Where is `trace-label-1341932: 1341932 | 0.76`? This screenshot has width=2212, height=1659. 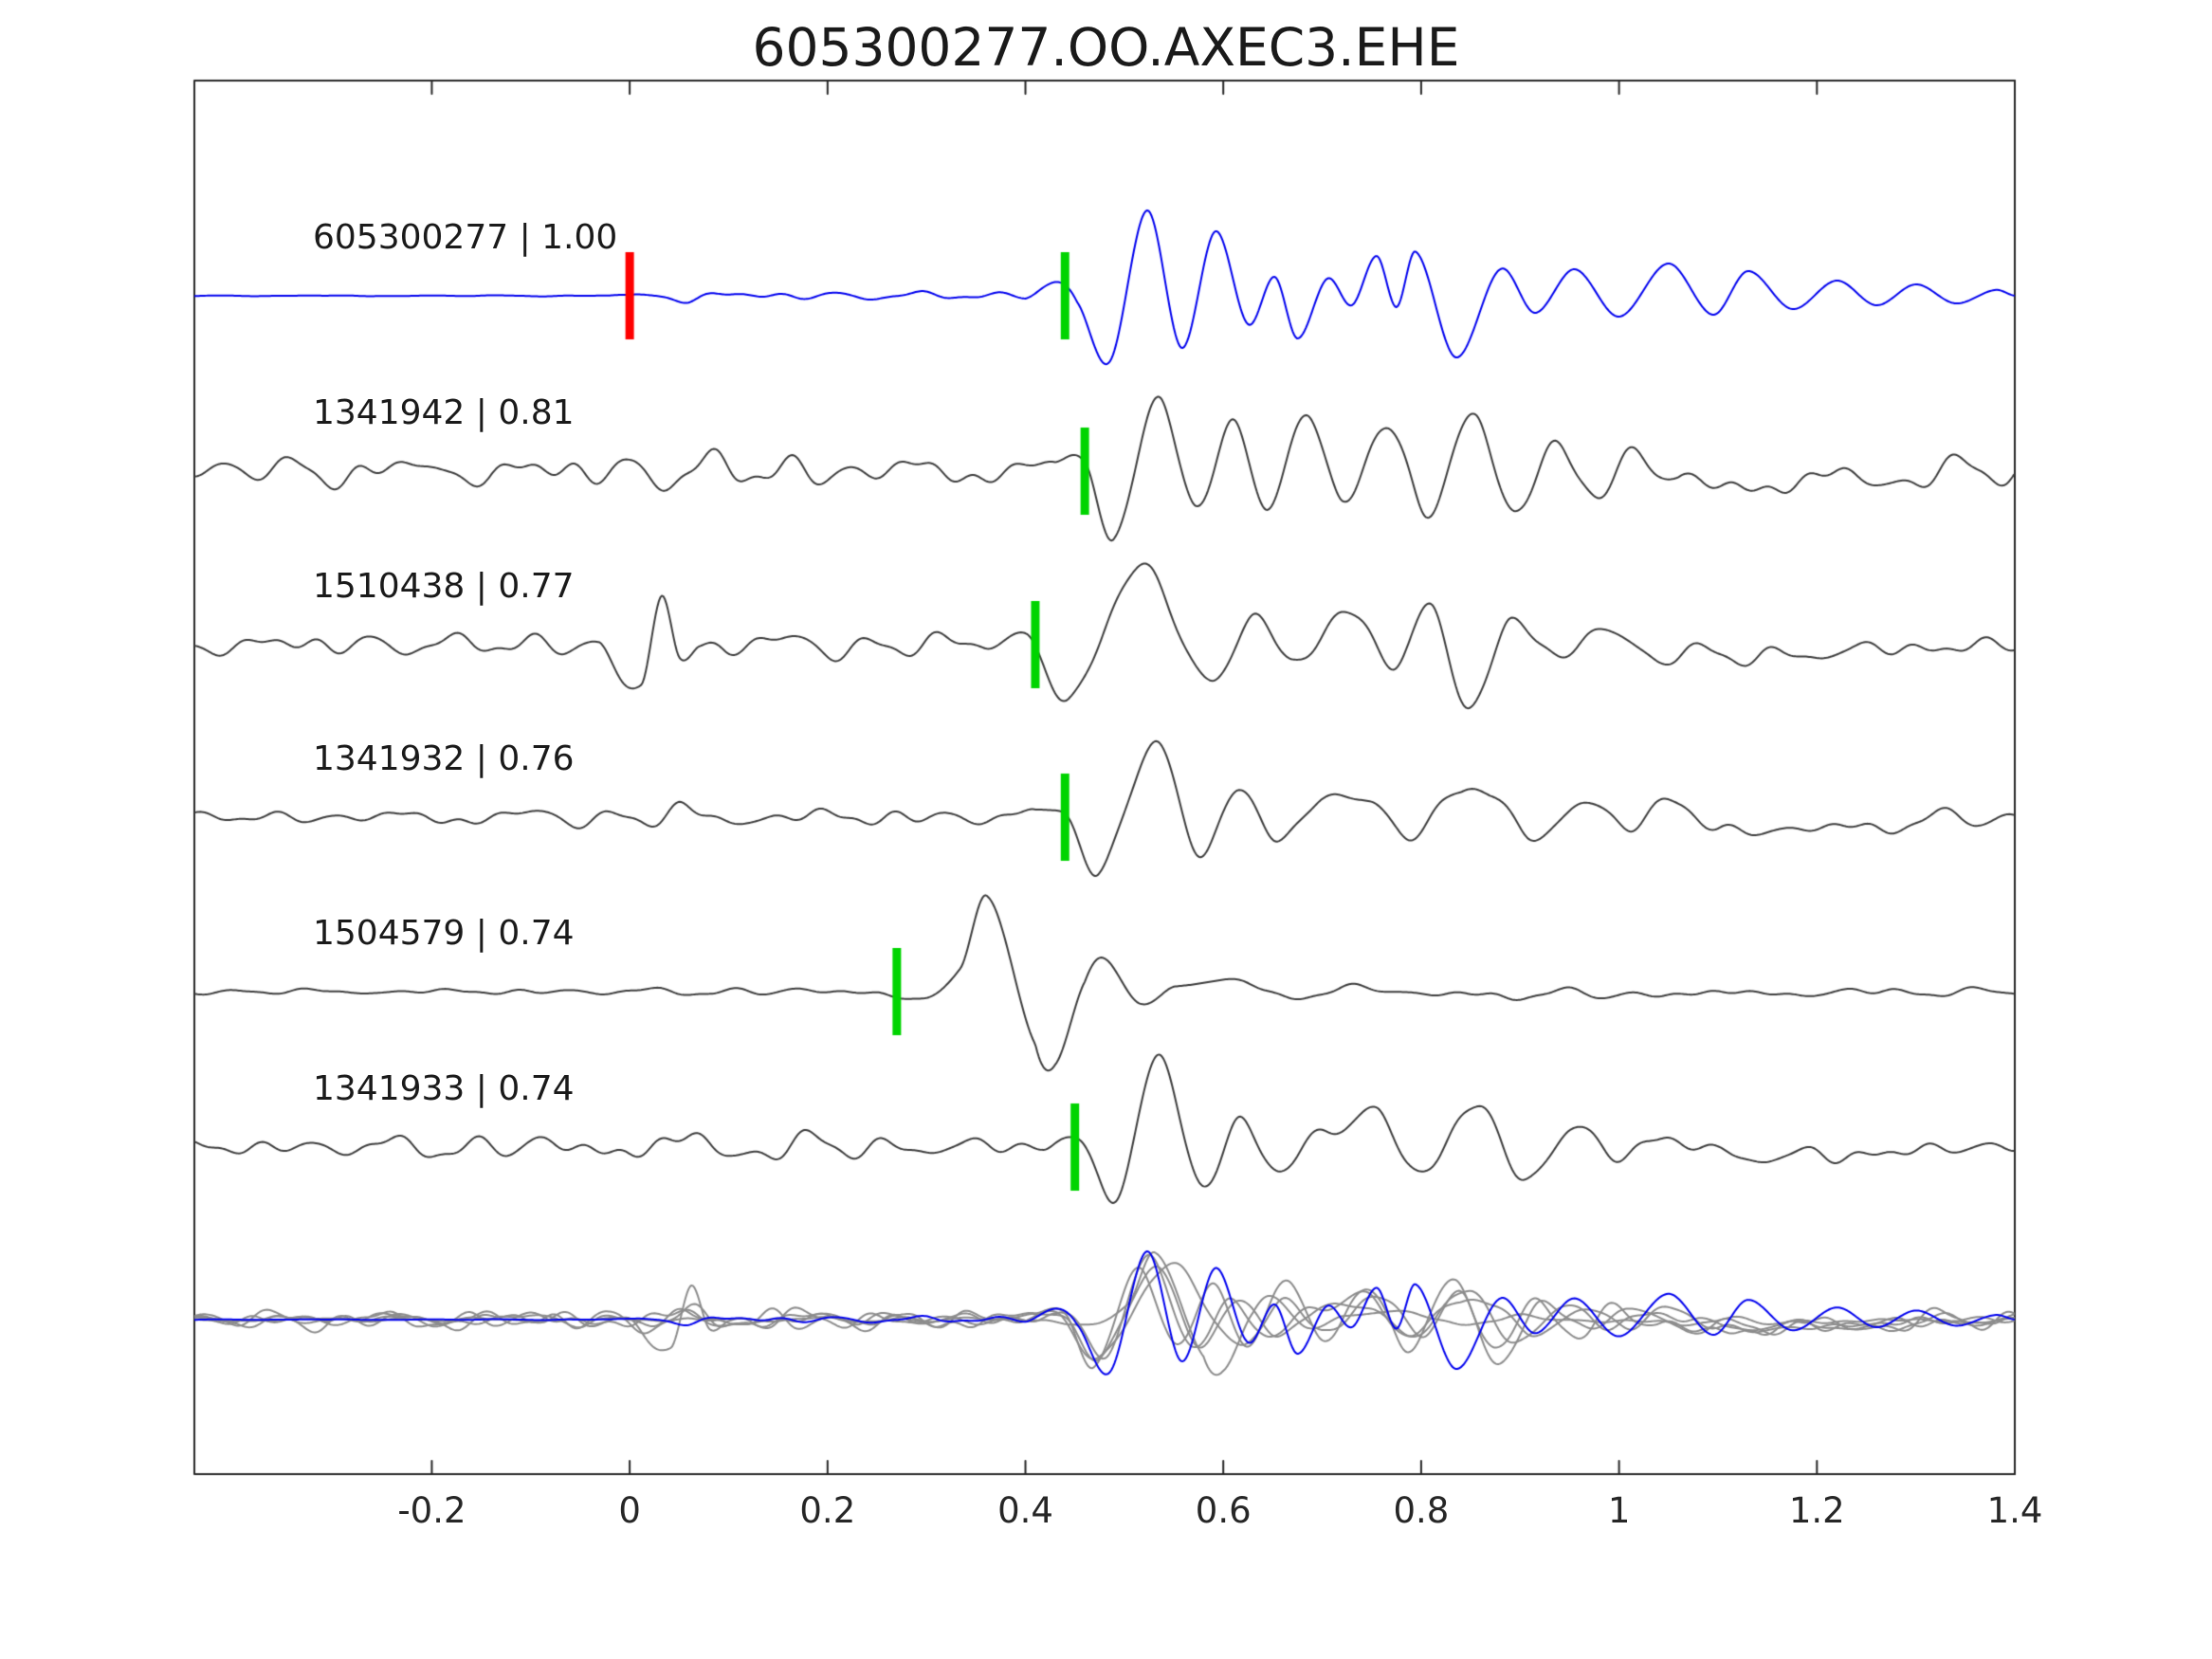 trace-label-1341932: 1341932 | 0.76 is located at coordinates (444, 758).